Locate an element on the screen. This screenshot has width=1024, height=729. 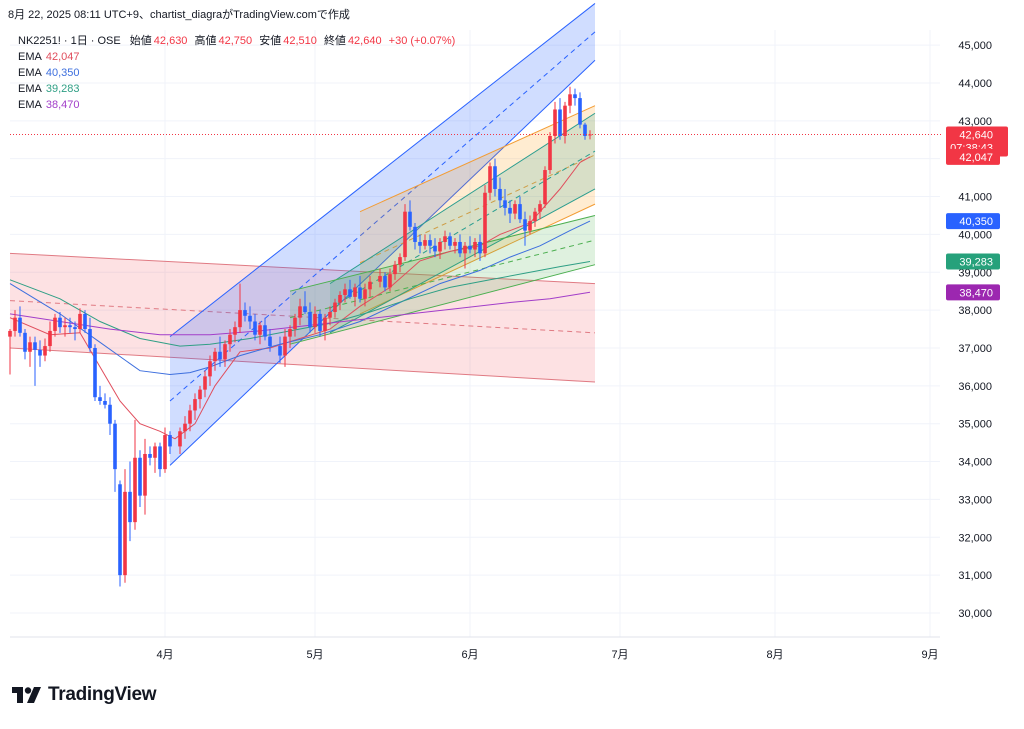
low-label: 安値 is located at coordinates (270, 41).